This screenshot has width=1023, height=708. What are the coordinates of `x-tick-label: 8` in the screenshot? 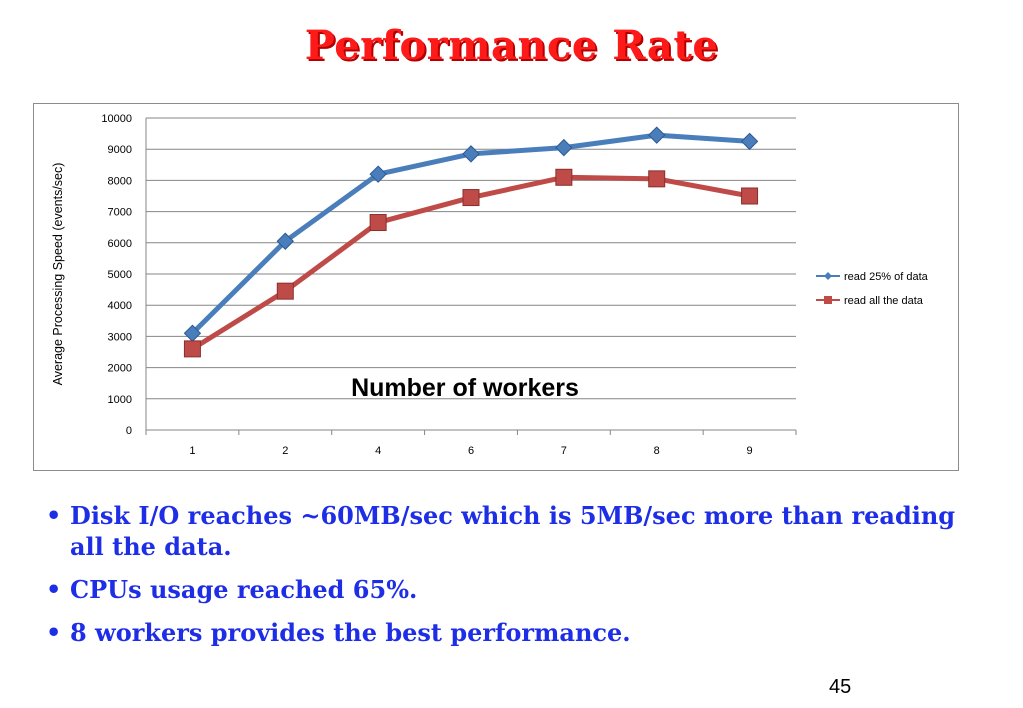 It's located at (657, 451).